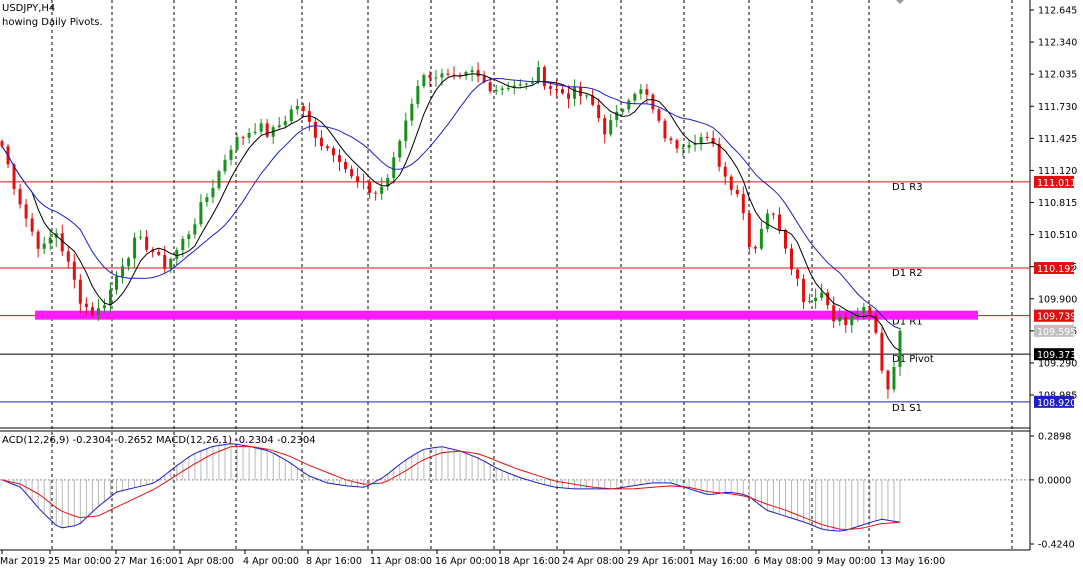 This screenshot has height=569, width=1083. Describe the element at coordinates (451, 487) in the screenshot. I see `macd-line` at that location.